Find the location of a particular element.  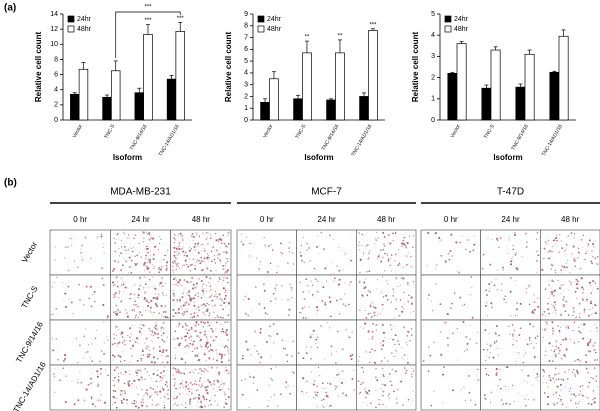

micrograph-frame is located at coordinates (266, 252).